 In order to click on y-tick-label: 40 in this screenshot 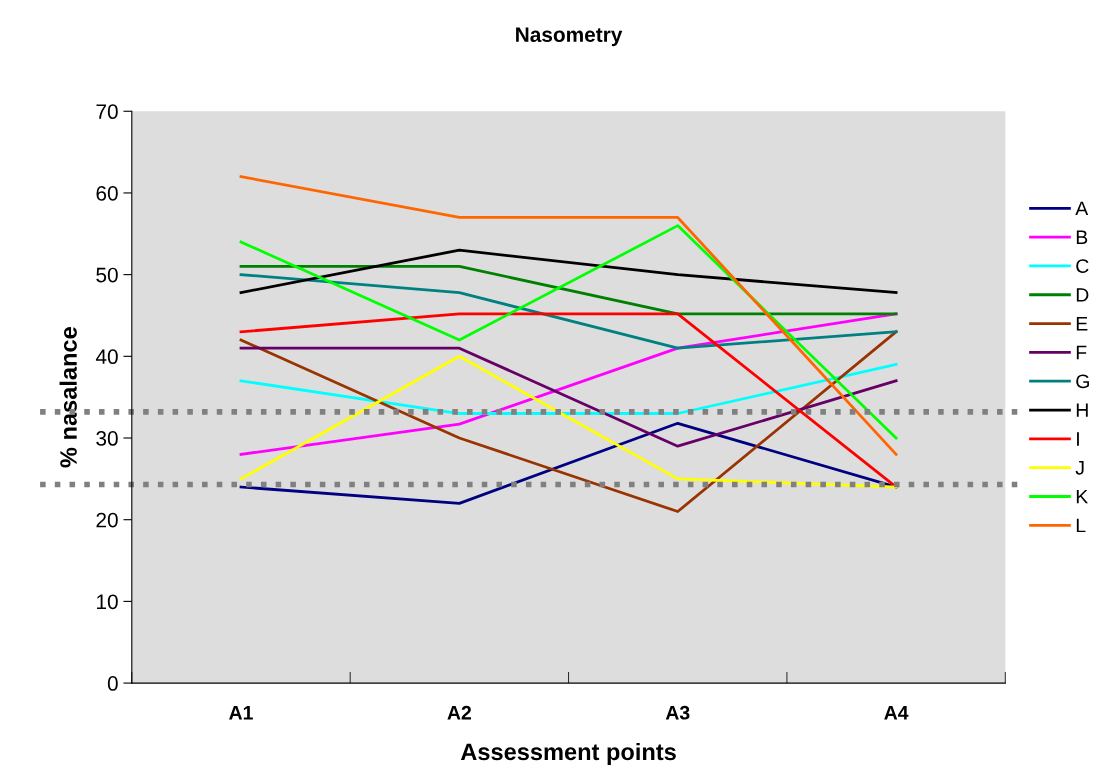, I will do `click(106, 357)`.